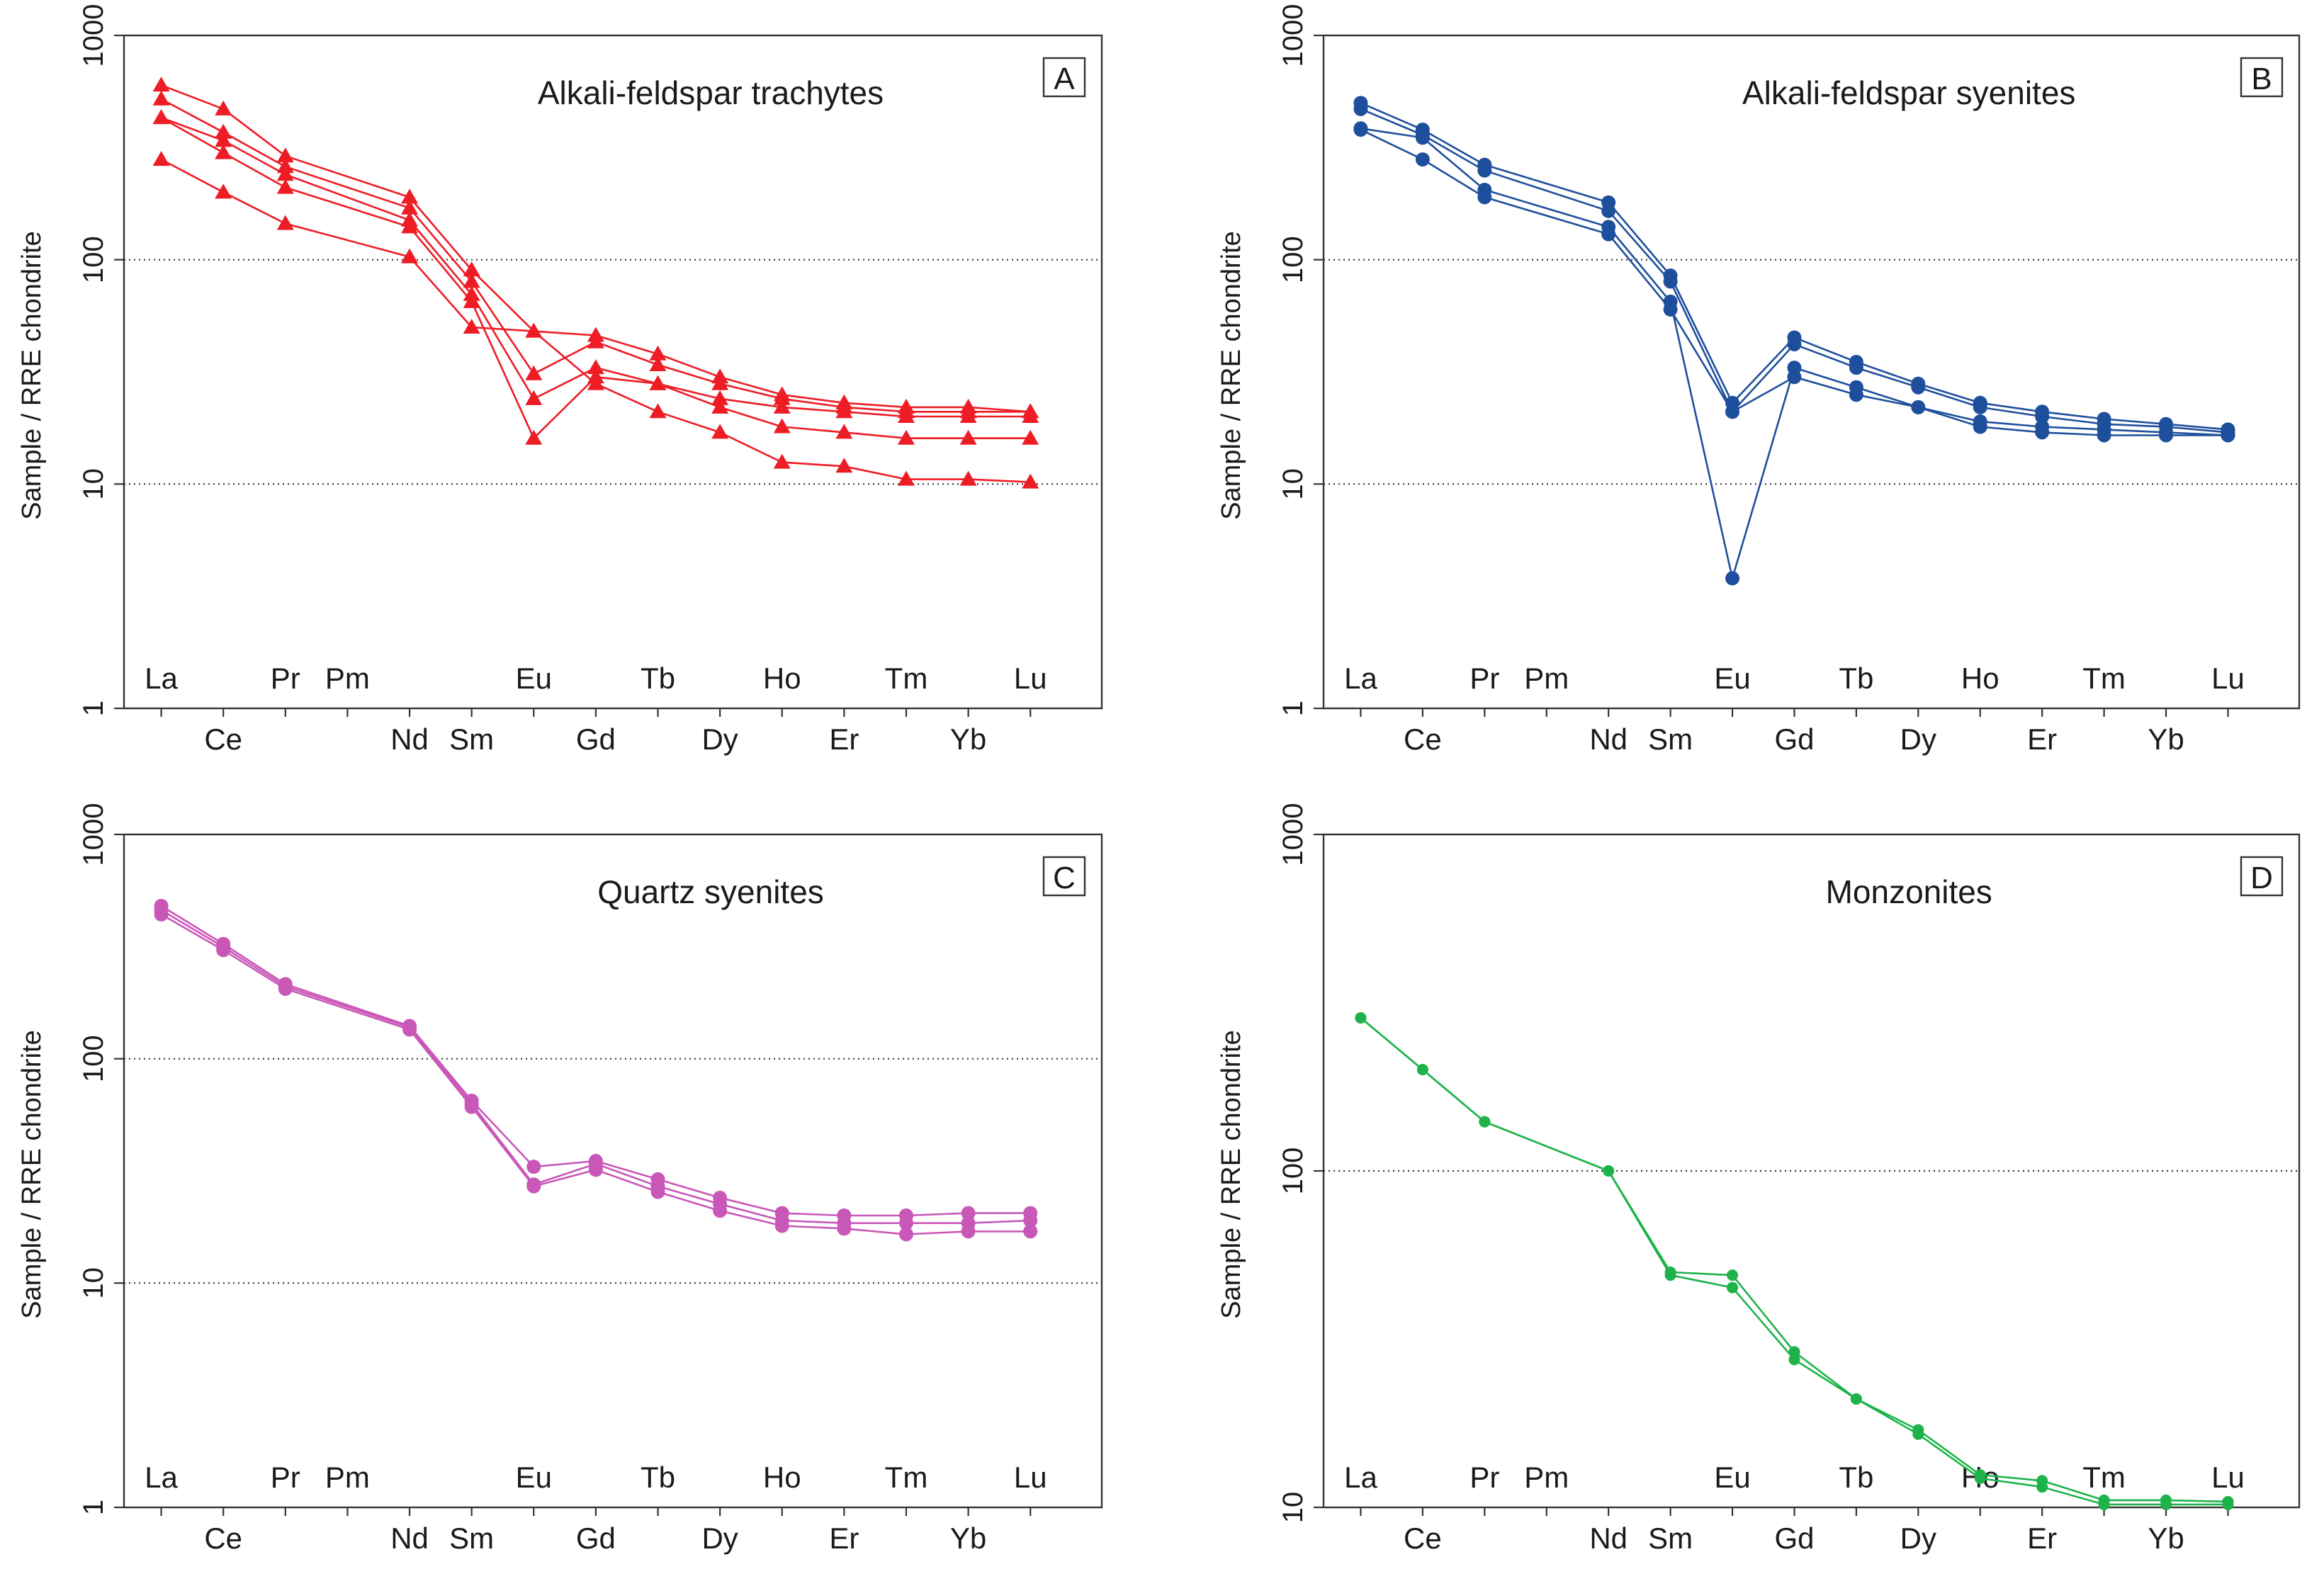 The width and height of the screenshot is (2324, 1569). What do you see at coordinates (658, 364) in the screenshot?
I see `point-a2-tb` at bounding box center [658, 364].